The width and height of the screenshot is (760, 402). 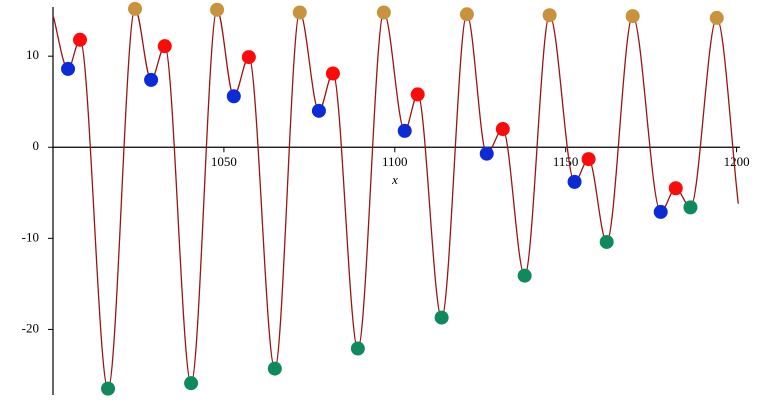 What do you see at coordinates (30, 236) in the screenshot?
I see `y-tick-label: -10` at bounding box center [30, 236].